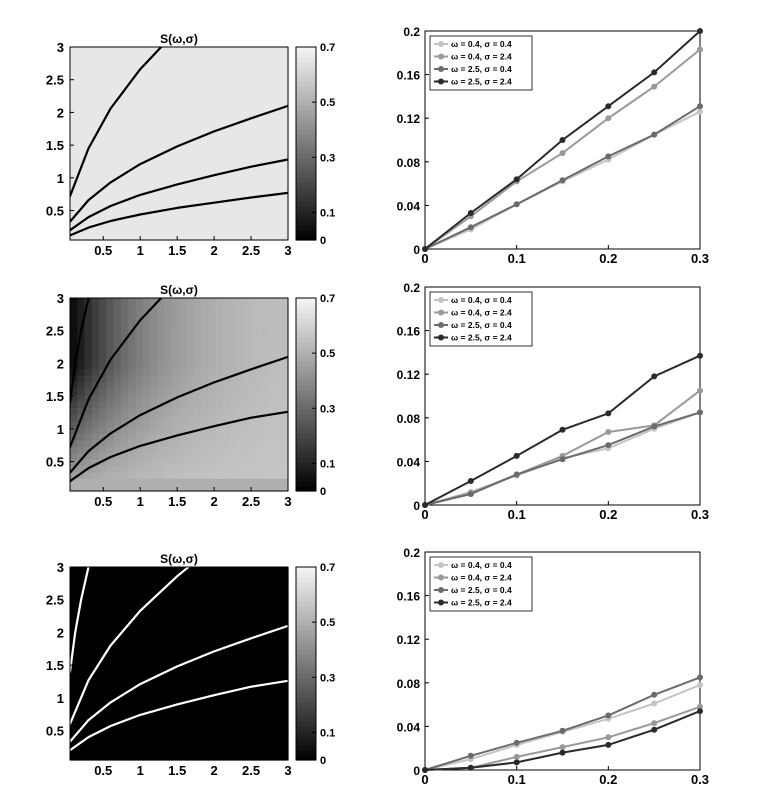  What do you see at coordinates (608, 258) in the screenshot?
I see `x-tick-label: 0.2` at bounding box center [608, 258].